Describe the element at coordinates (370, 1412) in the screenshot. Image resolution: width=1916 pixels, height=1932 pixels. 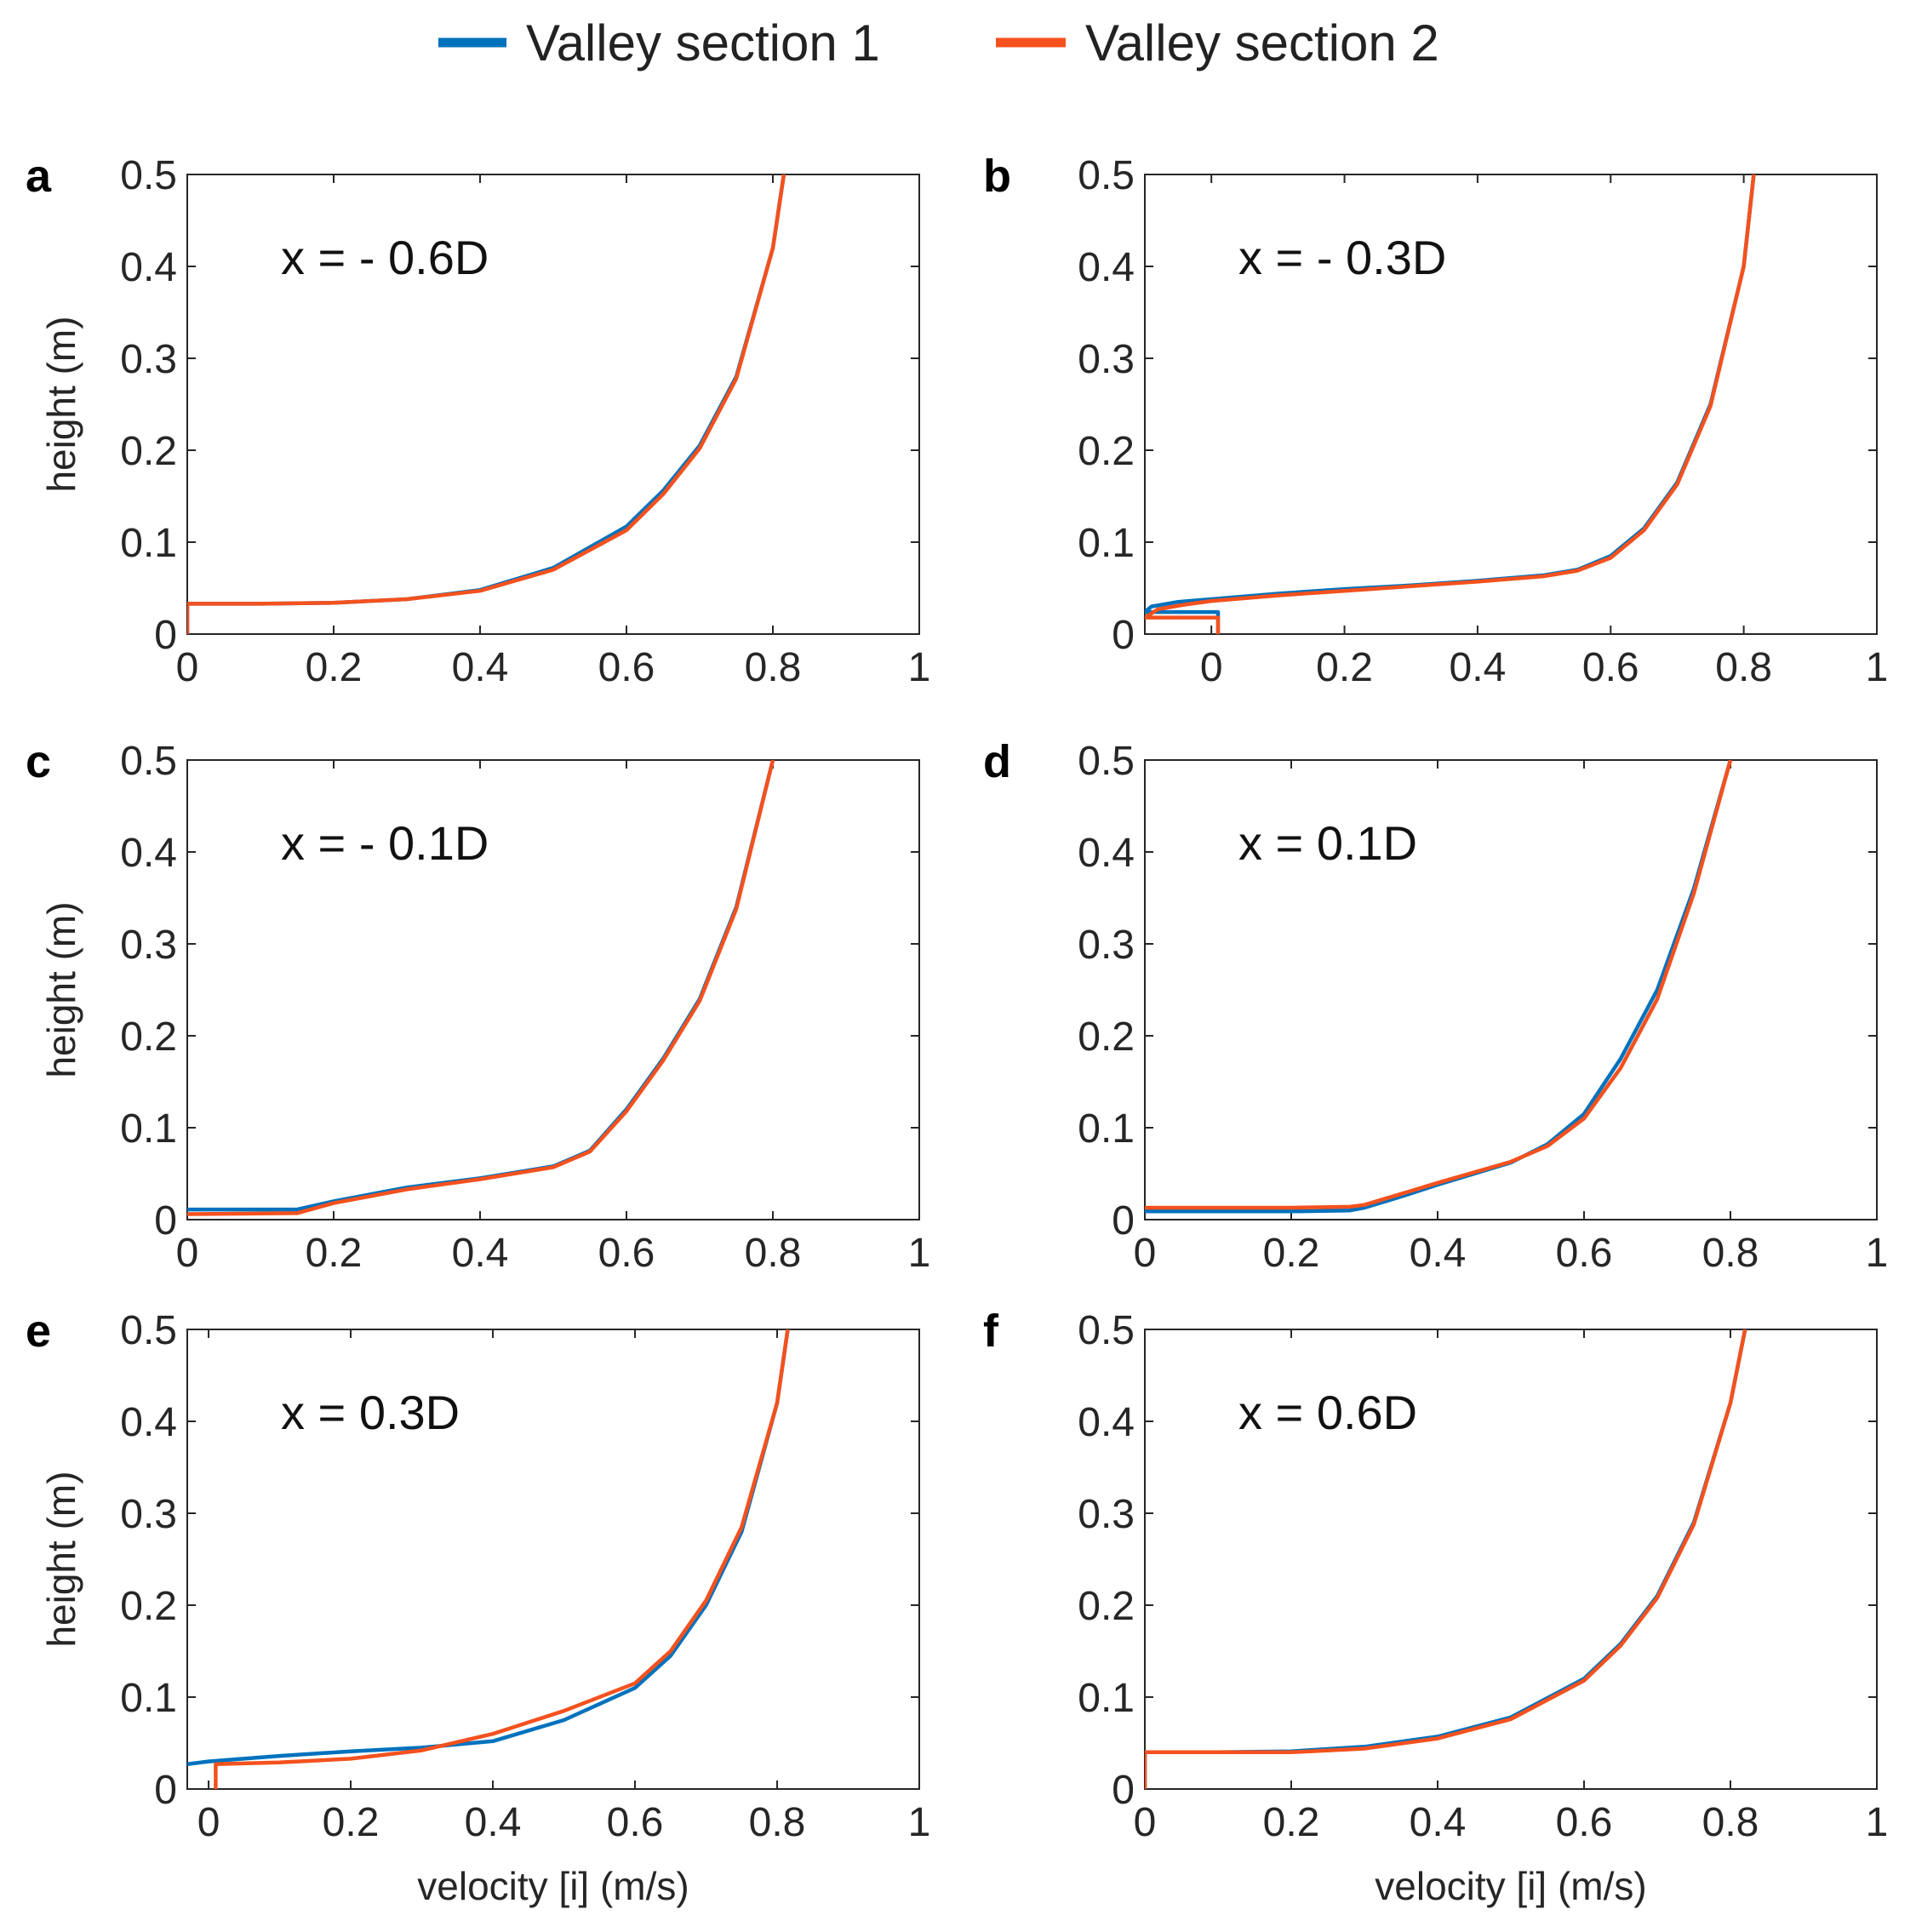
I see `annotation: x = 0.3D` at that location.